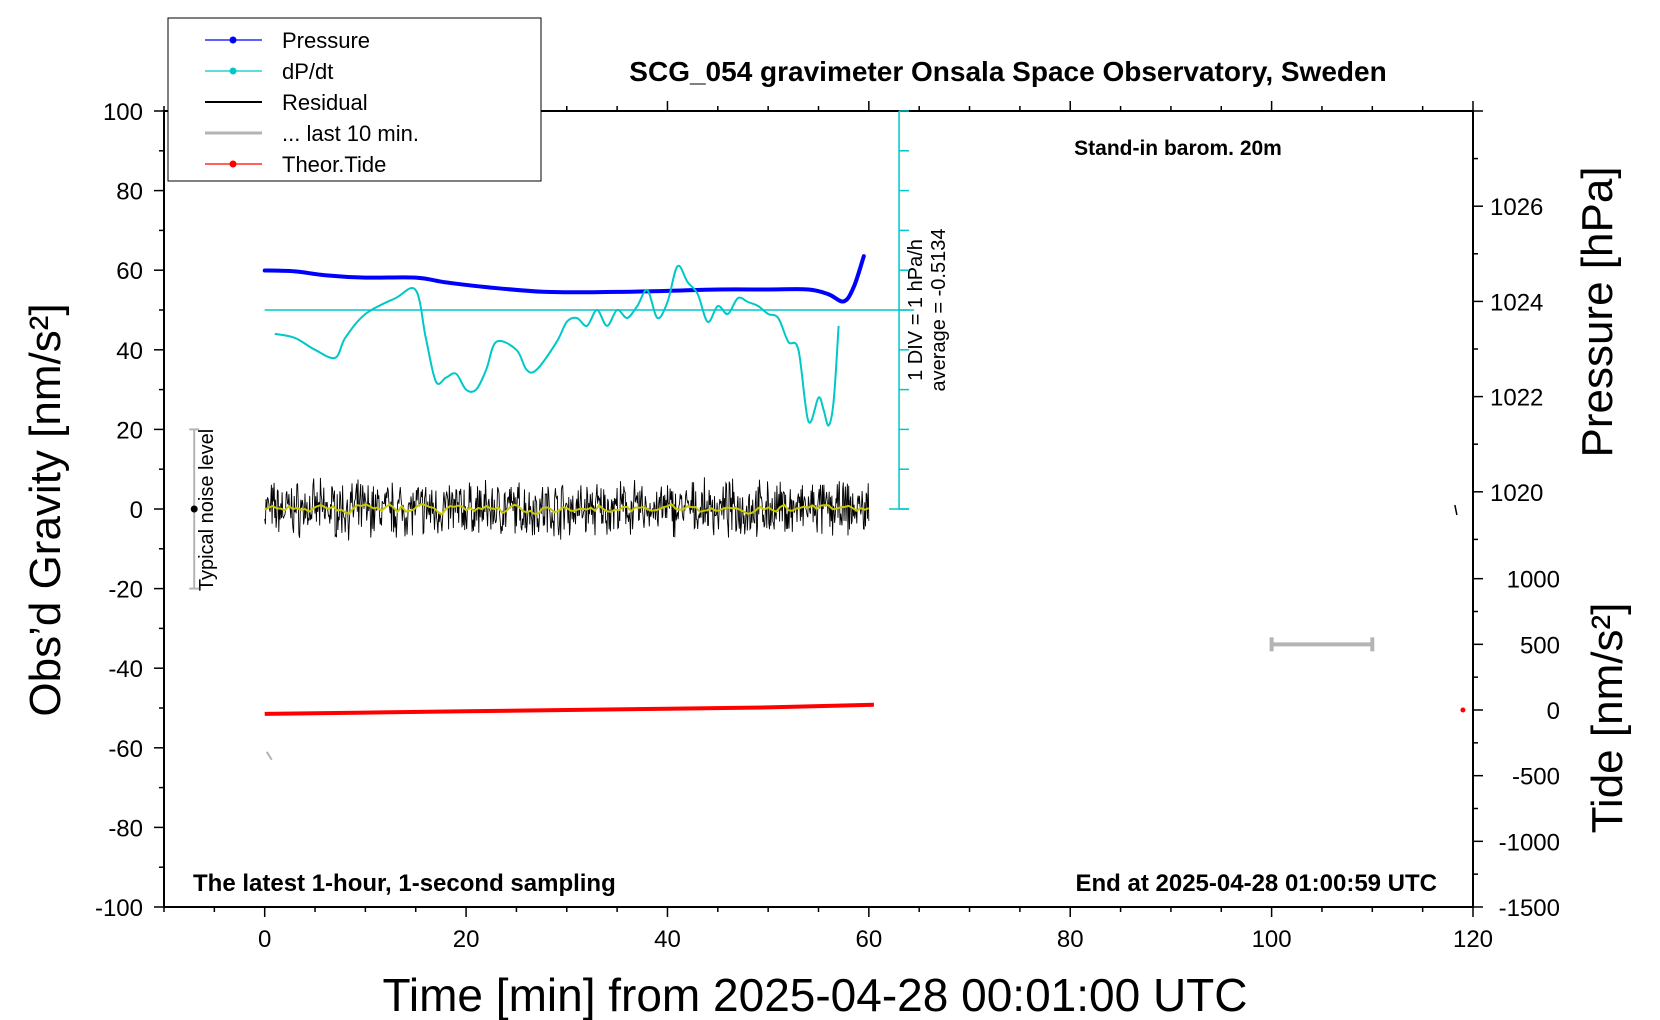  Describe the element at coordinates (1178, 148) in the screenshot. I see `station-note: Stand-in barom. 20m` at that location.